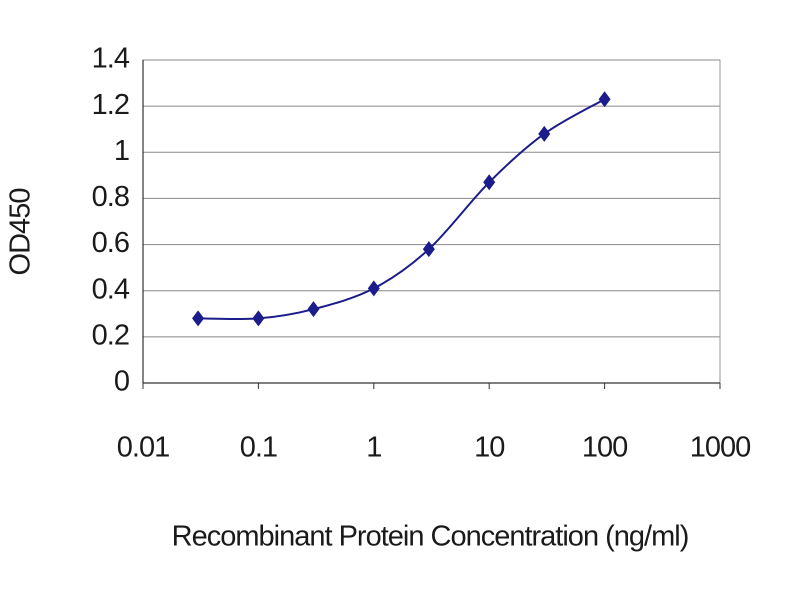 The height and width of the screenshot is (600, 800). I want to click on x-tick-label: 0.01, so click(143, 448).